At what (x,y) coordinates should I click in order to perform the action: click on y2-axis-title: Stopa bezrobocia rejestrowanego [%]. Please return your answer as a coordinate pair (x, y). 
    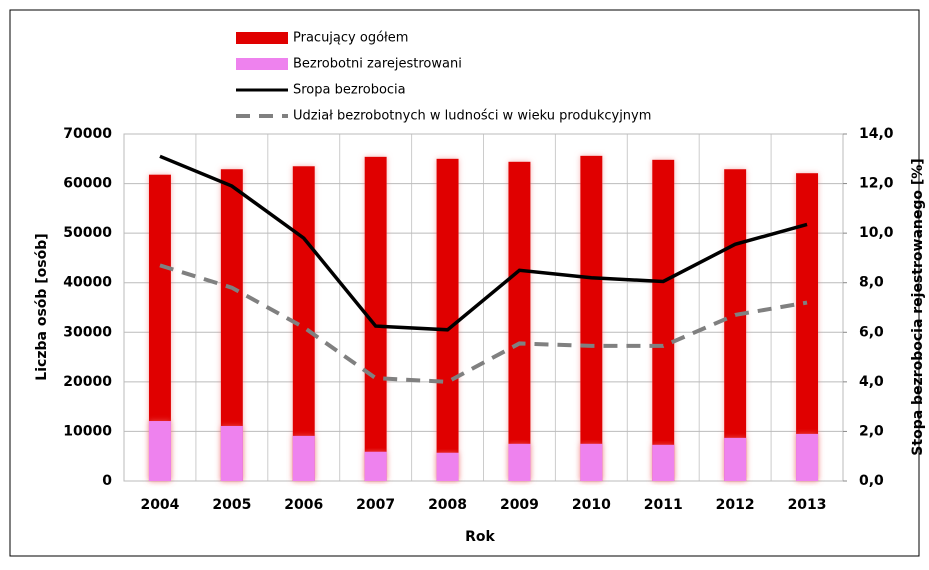
    Looking at the image, I should click on (918, 306).